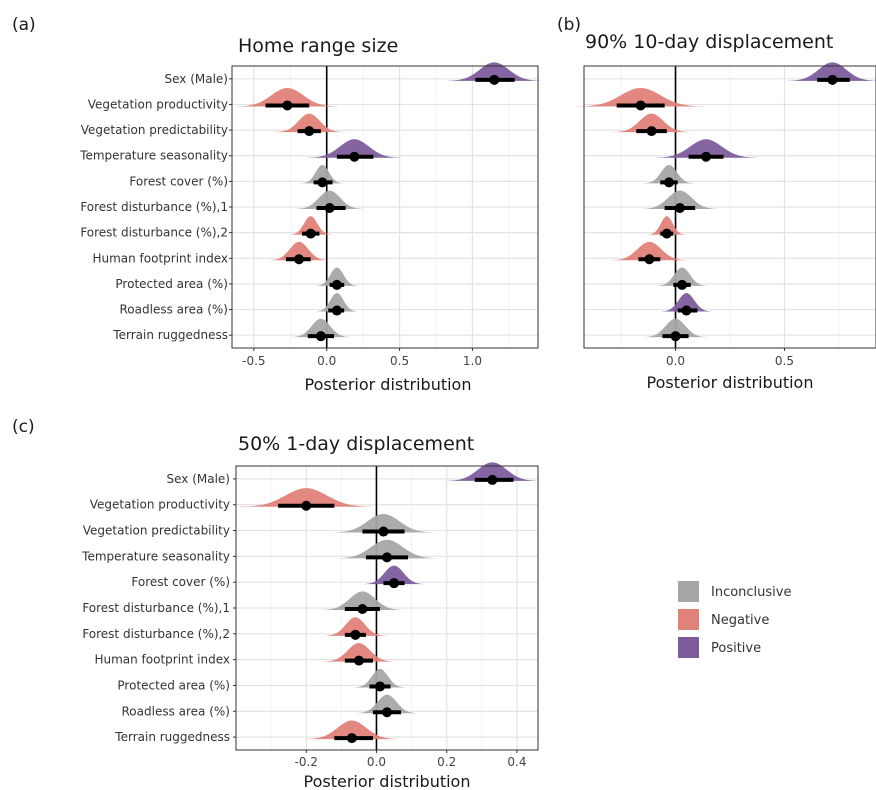 This screenshot has width=876, height=790. Describe the element at coordinates (197, 79) in the screenshot. I see `y-tick-label: Sex (Male)` at that location.